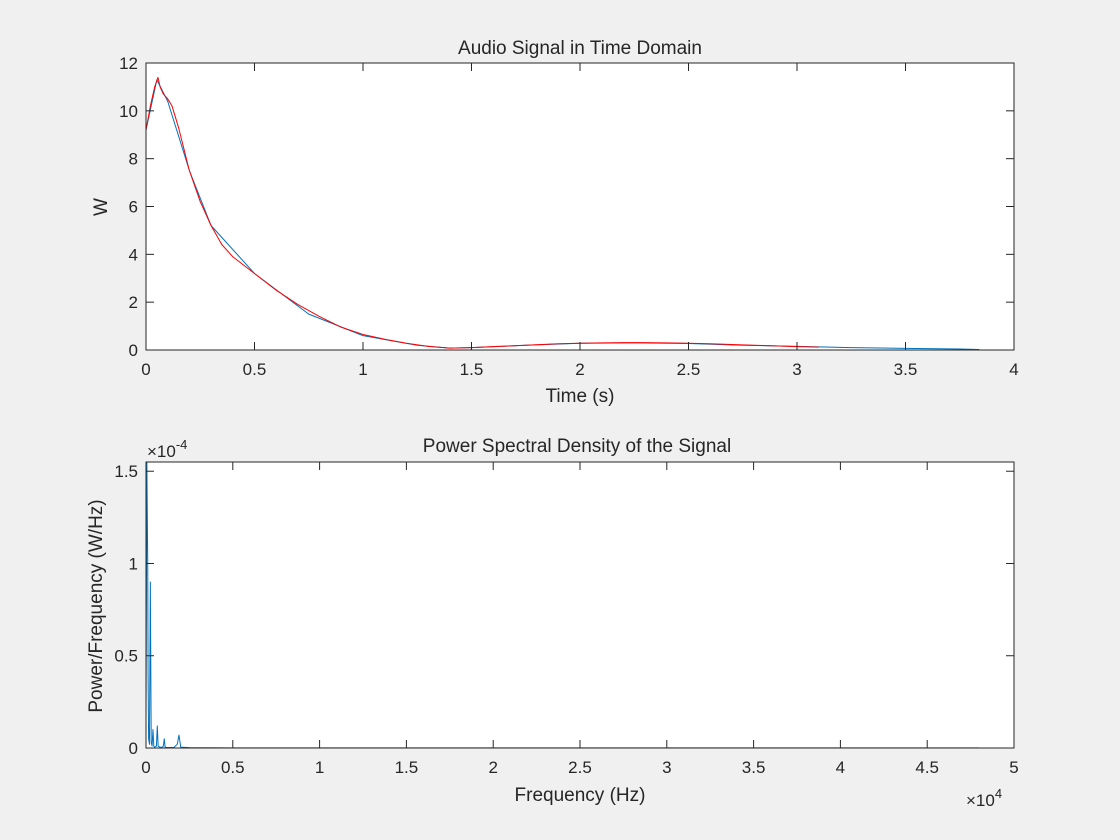 The height and width of the screenshot is (840, 1120). I want to click on psd-y-tick-label: 1, so click(133, 563).